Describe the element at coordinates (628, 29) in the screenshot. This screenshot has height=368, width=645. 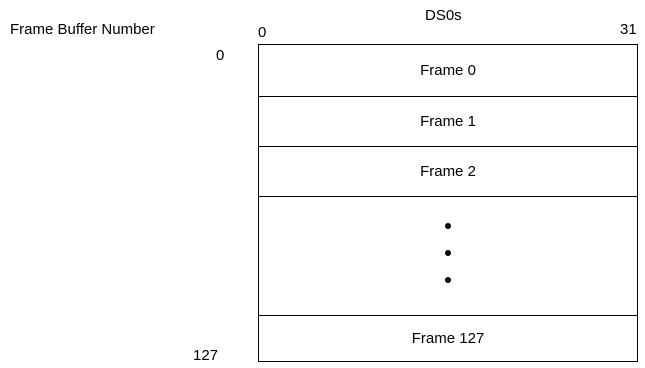
I see `column-end-label: 31` at that location.